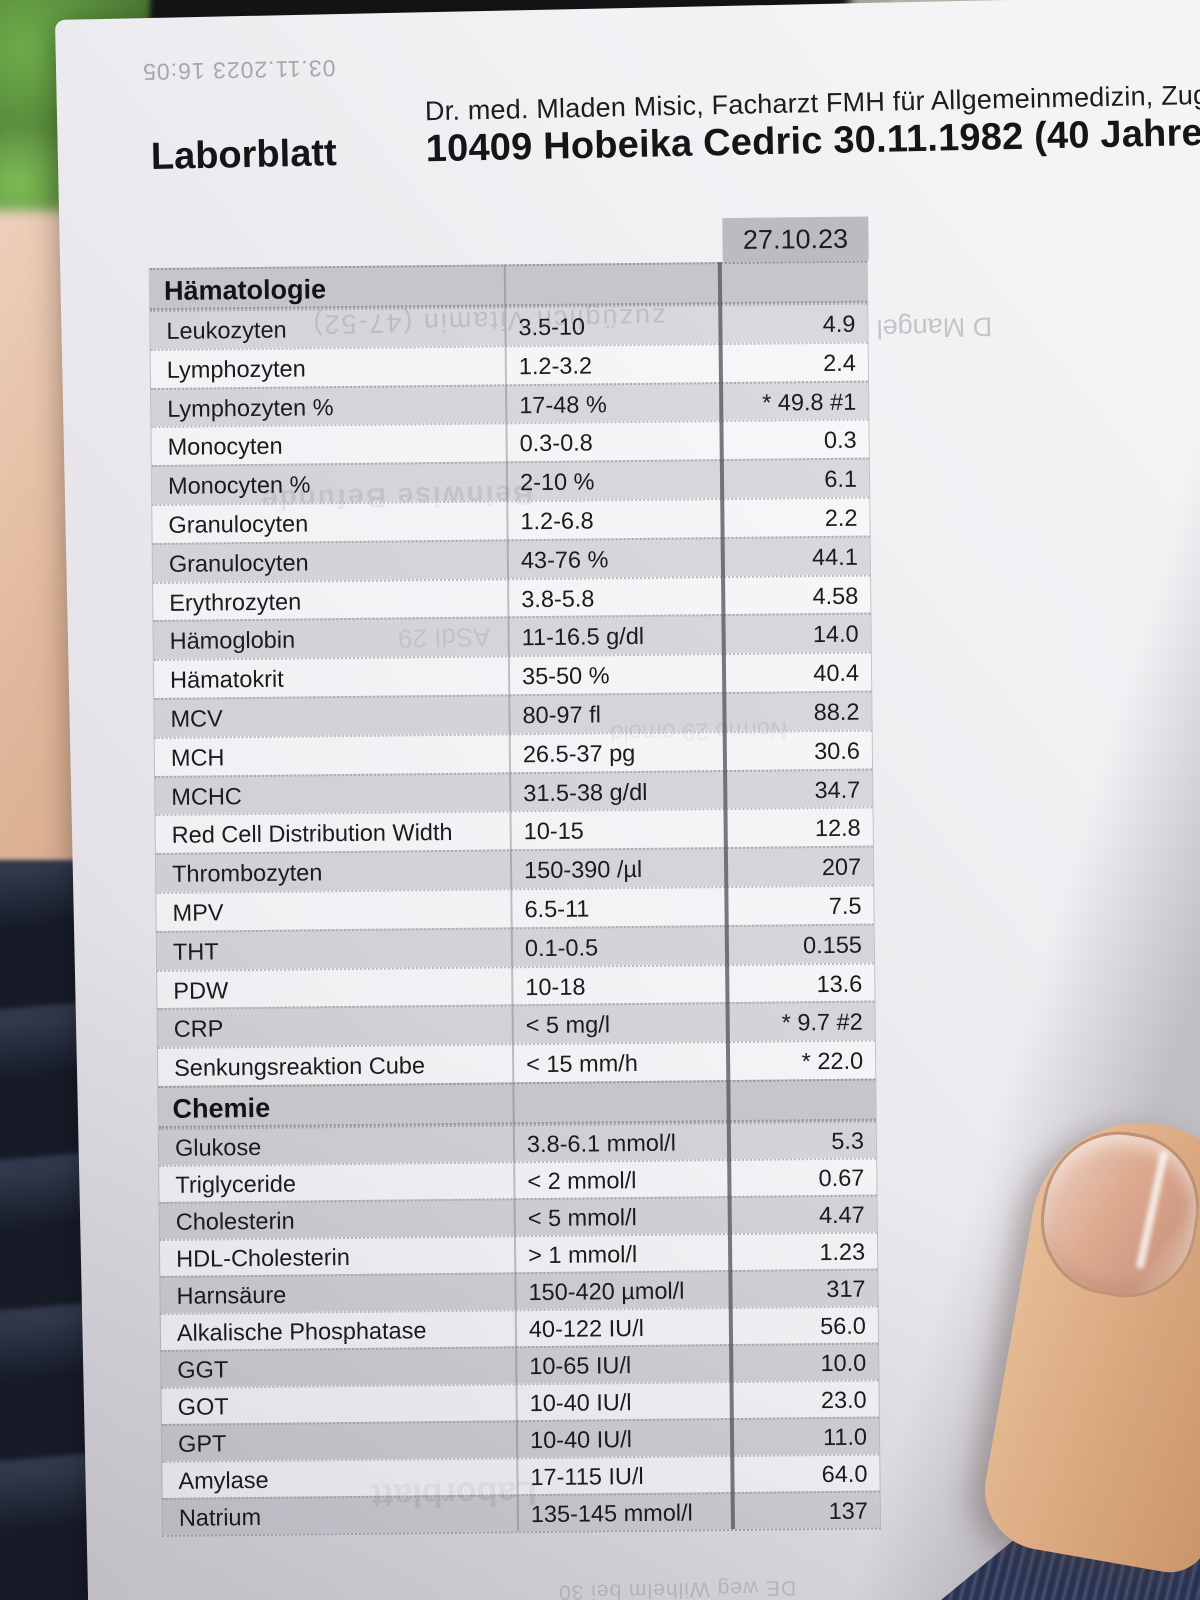 The height and width of the screenshot is (1600, 1200). I want to click on table-row: GOT 10-40 IU/l 23.0, so click(520, 1401).